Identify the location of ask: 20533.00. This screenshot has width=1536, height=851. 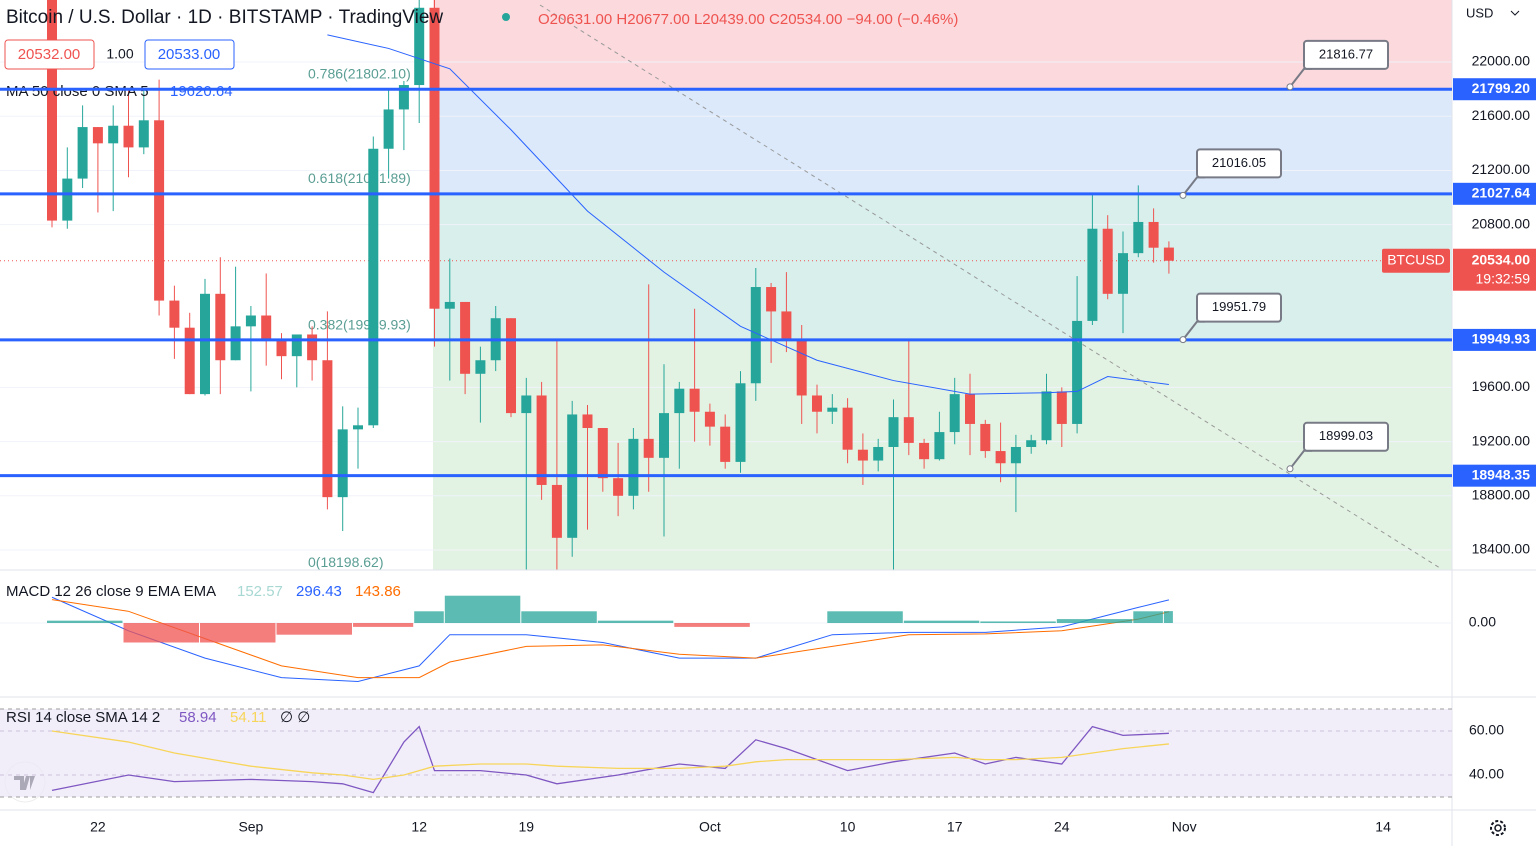
(189, 54).